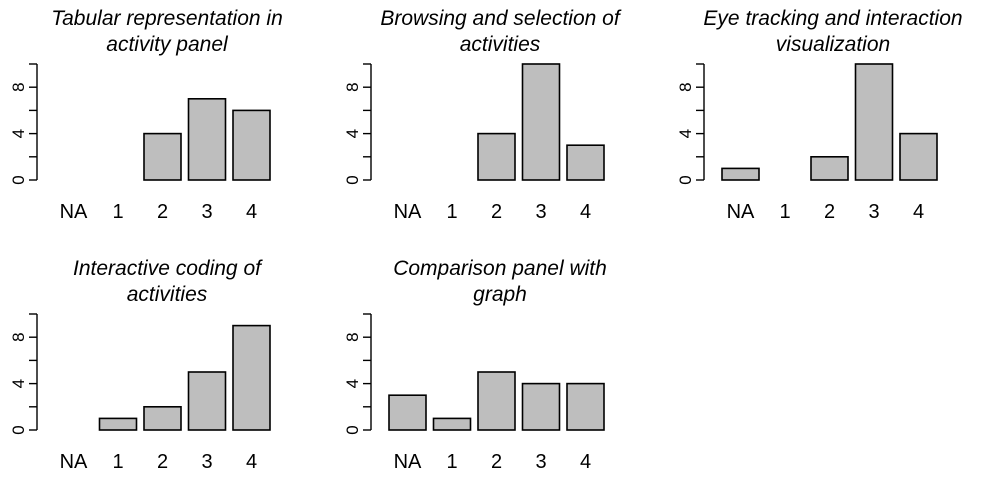 The image size is (981, 477). I want to click on chart-title-line: Comparison panel with, so click(500, 268).